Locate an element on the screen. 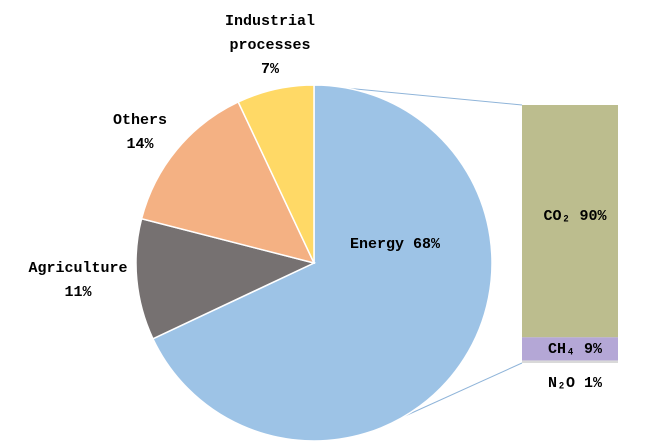 The width and height of the screenshot is (646, 442). label-part: 1% is located at coordinates (593, 383).